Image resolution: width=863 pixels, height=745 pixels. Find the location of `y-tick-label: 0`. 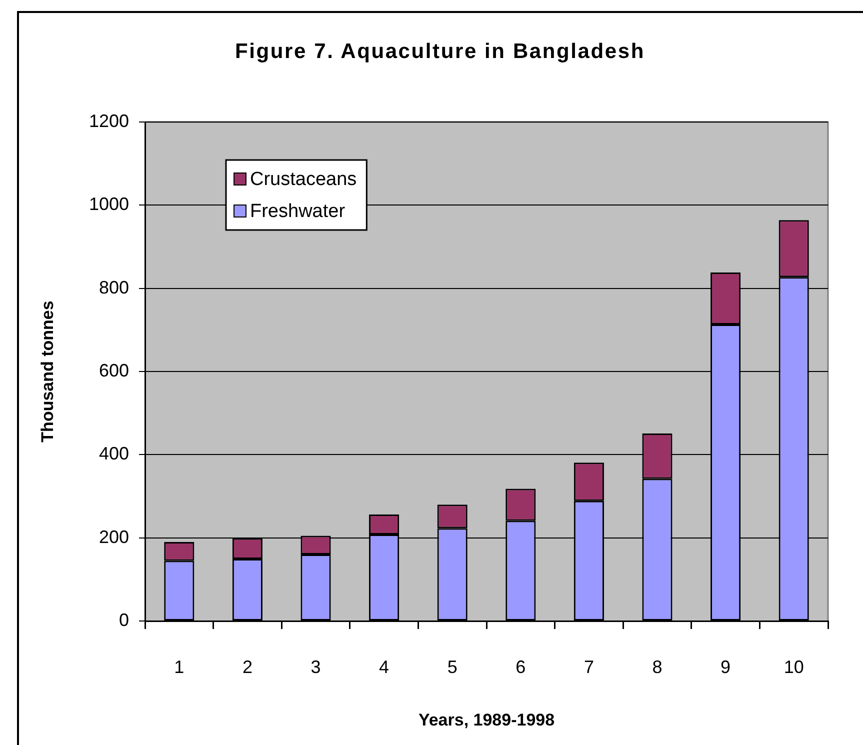

y-tick-label: 0 is located at coordinates (123, 620).